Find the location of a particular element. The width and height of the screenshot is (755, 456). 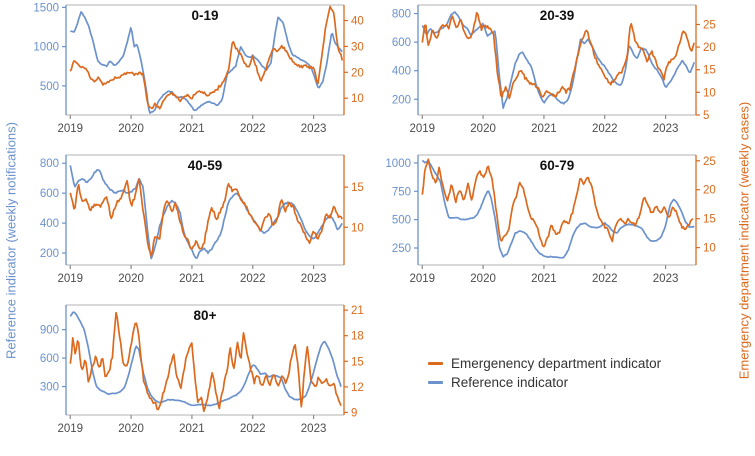

svg-text: 5 is located at coordinates (706, 116).